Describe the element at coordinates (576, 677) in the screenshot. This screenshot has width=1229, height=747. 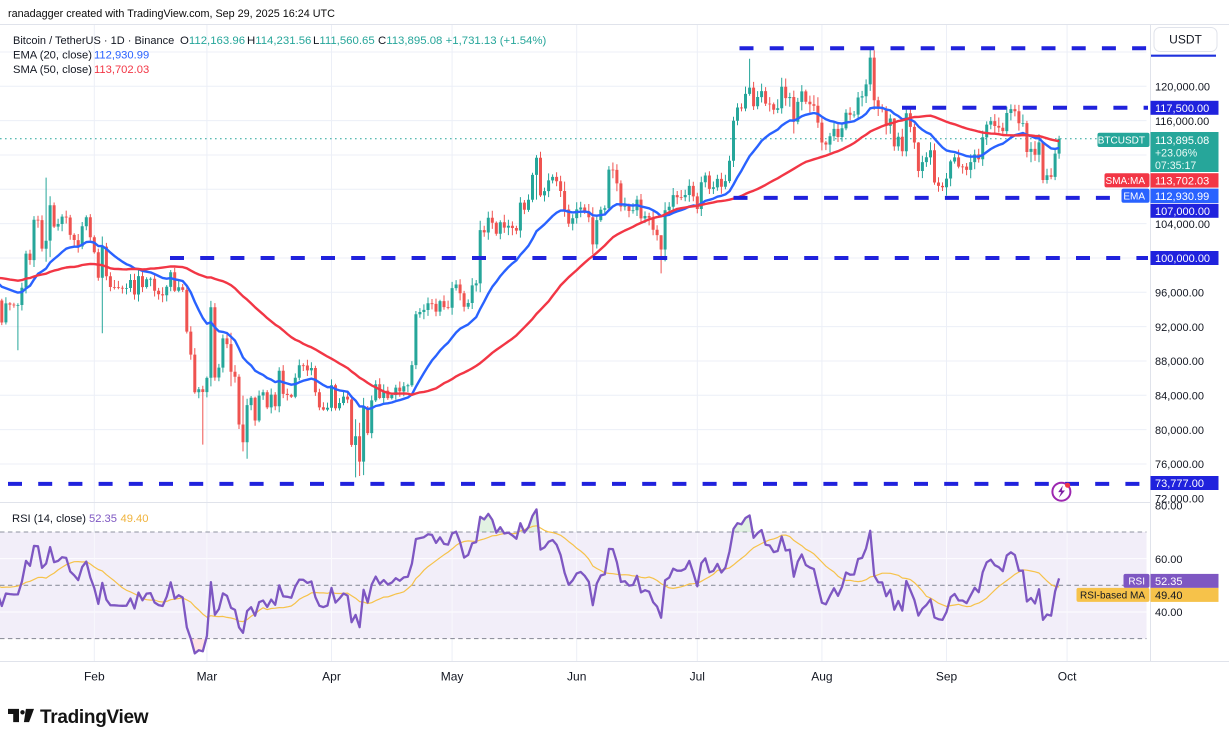
I see `svg-text: Jun` at that location.